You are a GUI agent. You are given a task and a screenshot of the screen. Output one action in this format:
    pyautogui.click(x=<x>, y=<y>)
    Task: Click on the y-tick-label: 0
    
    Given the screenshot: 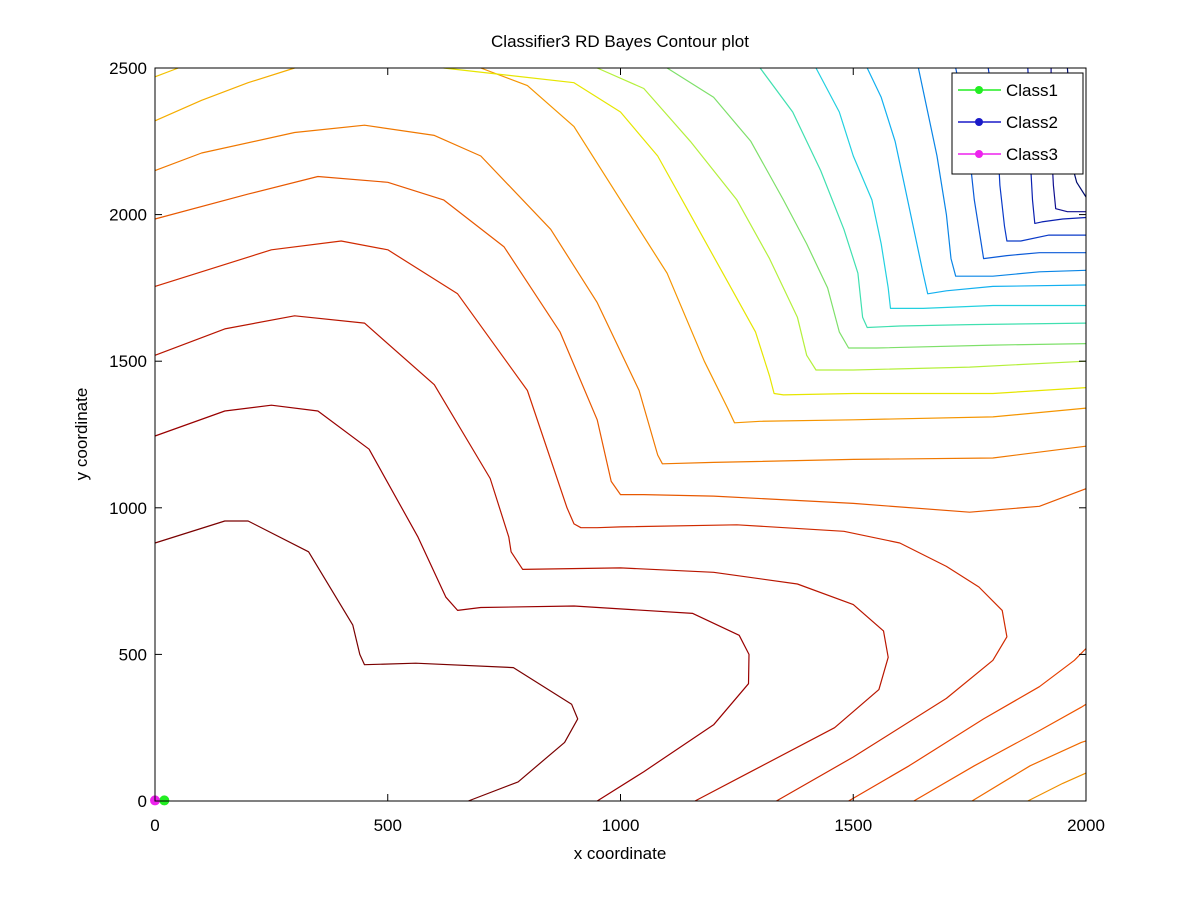 What is the action you would take?
    pyautogui.click(x=142, y=801)
    